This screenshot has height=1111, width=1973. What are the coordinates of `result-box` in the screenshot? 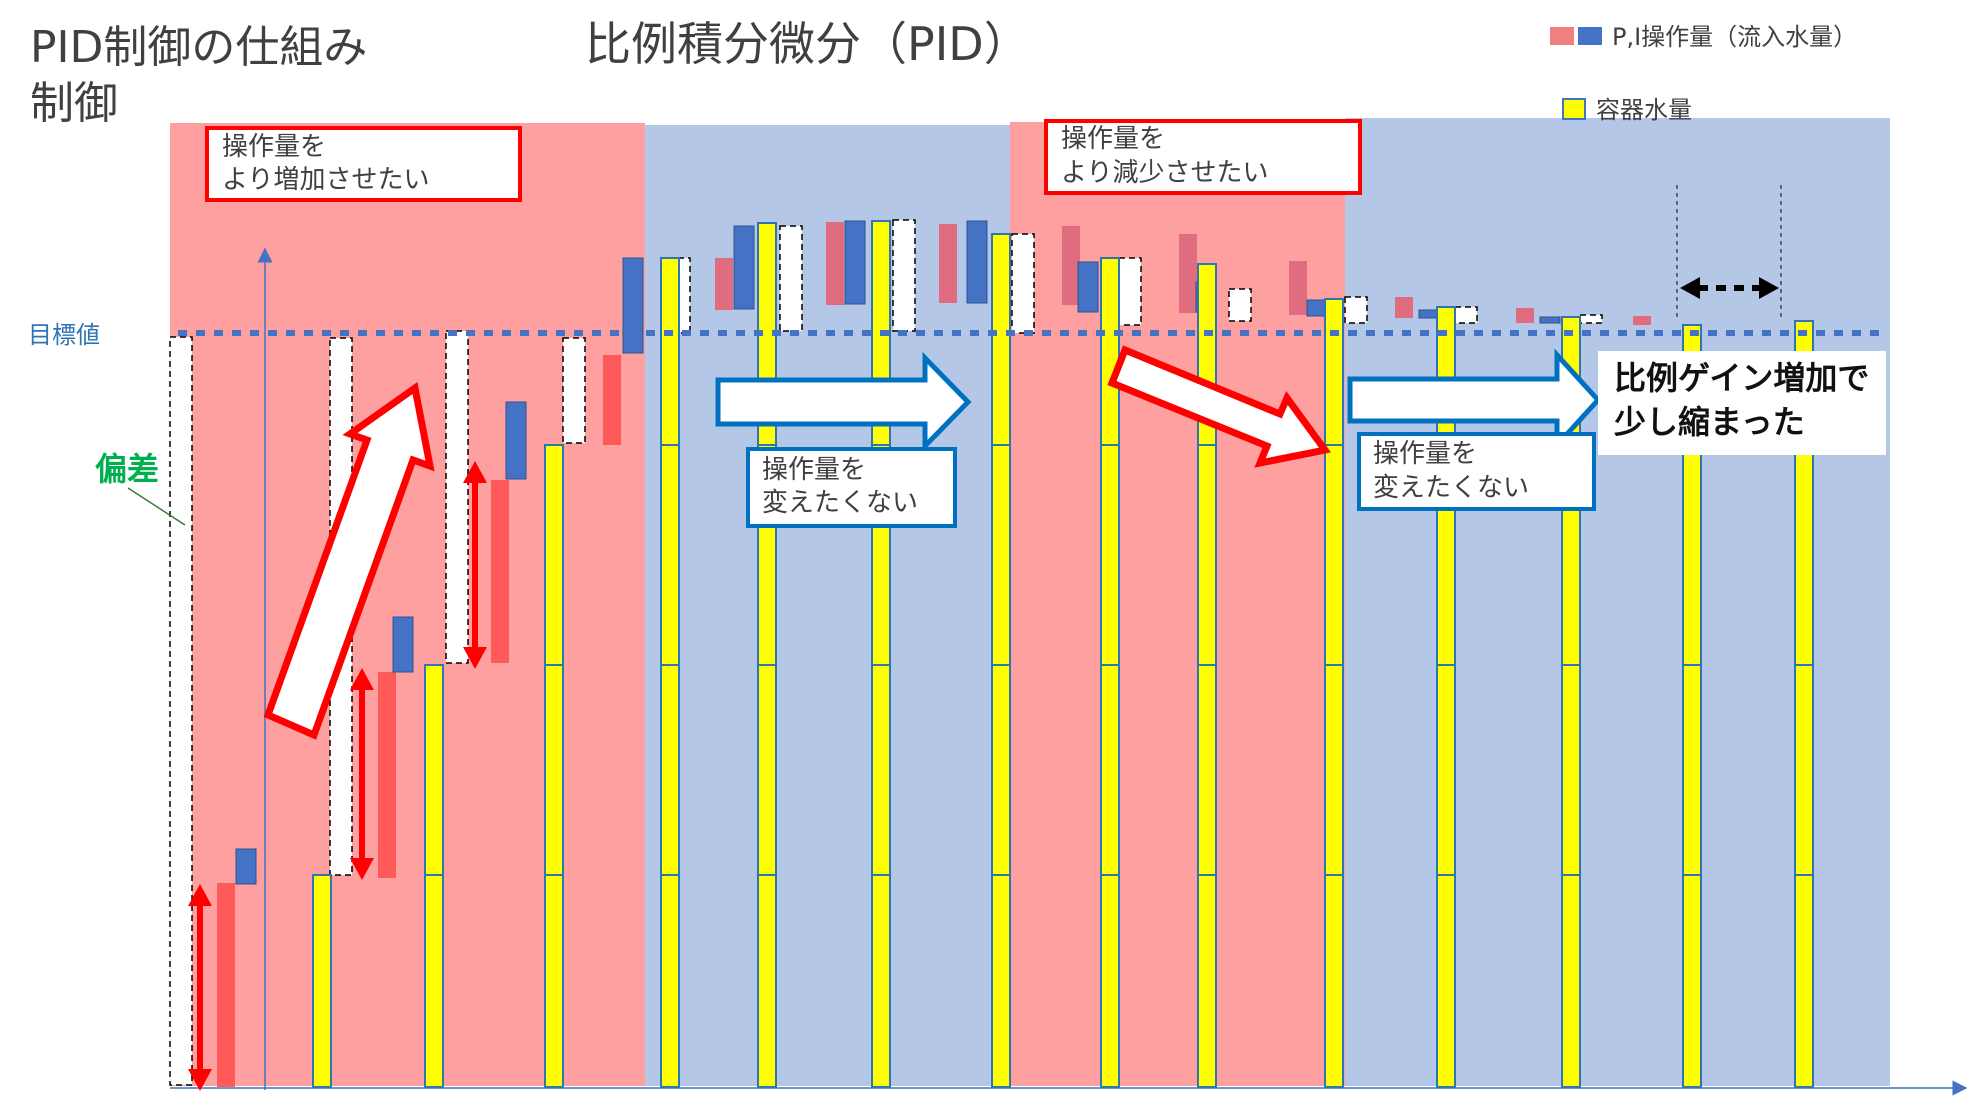 It's located at (1742, 403).